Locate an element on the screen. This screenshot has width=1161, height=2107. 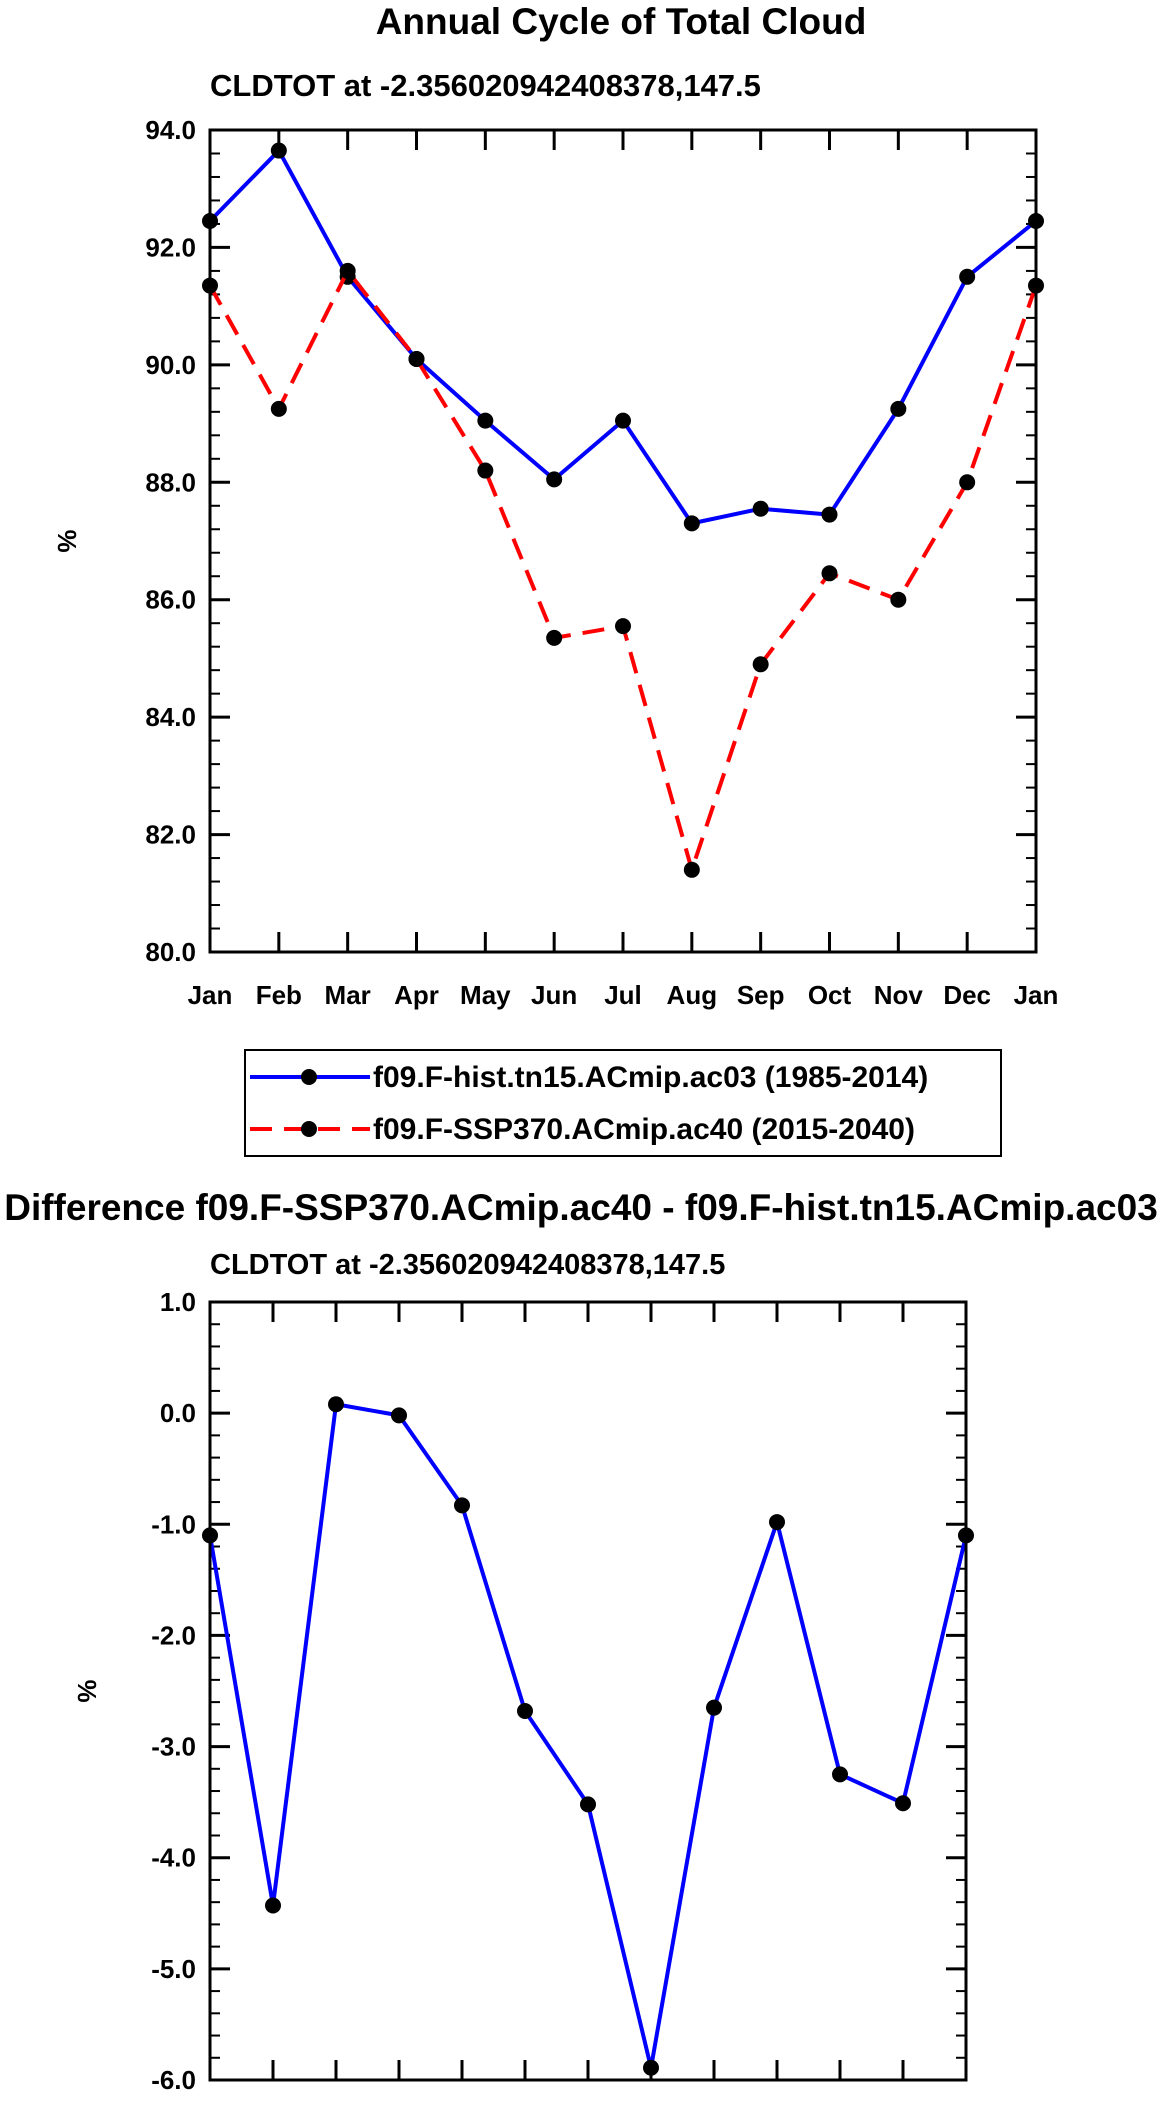
chart-1-ytick-label: 90.0 is located at coordinates (170, 365).